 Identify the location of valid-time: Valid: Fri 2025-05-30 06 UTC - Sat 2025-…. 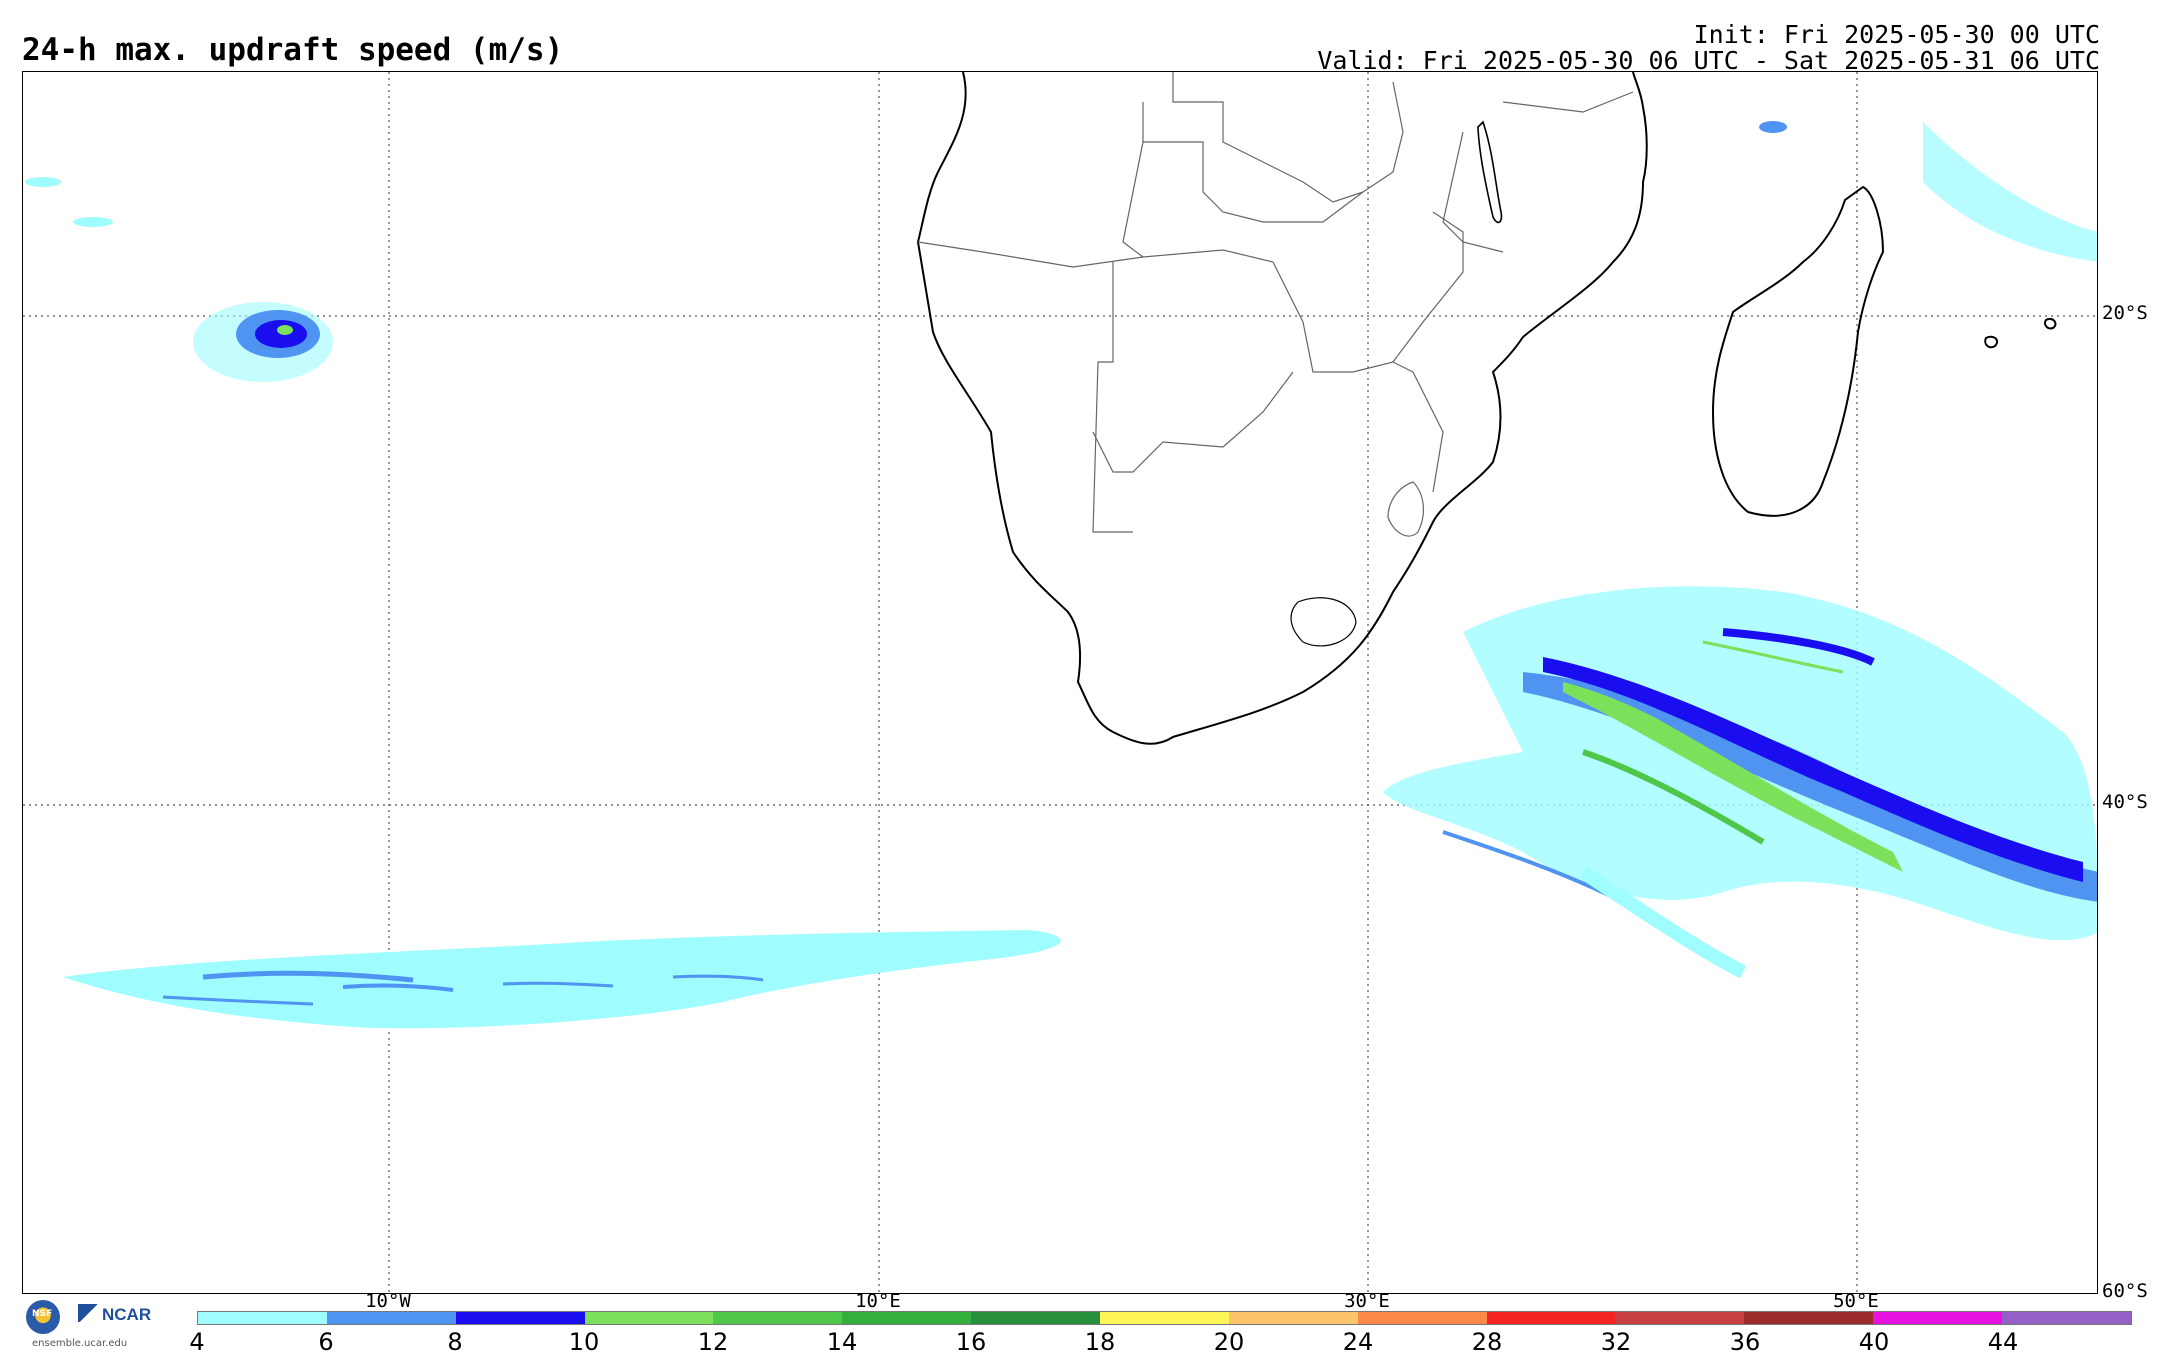
(1708, 60).